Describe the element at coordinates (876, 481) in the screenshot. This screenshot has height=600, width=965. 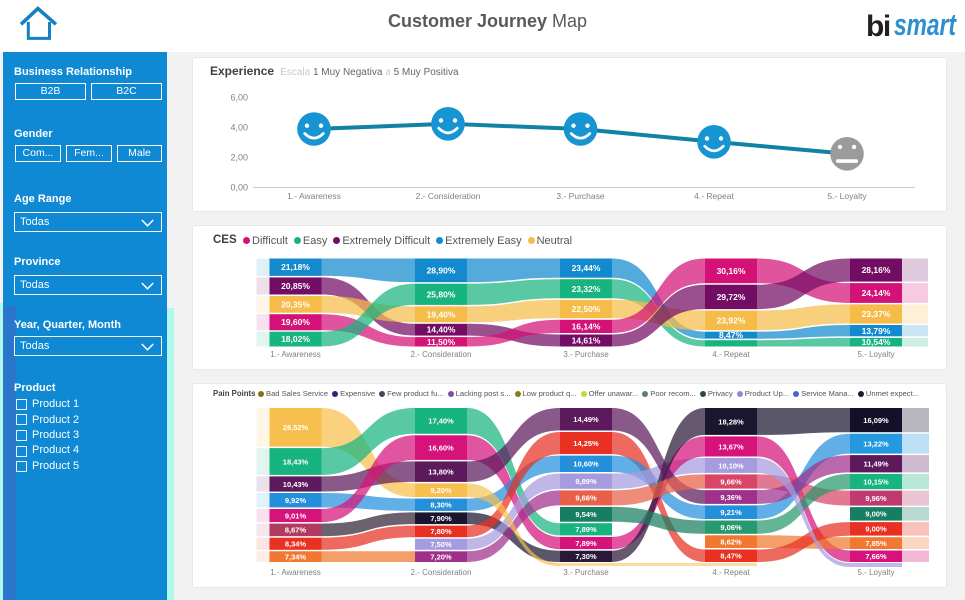
I see `svg-text: 10,15%` at that location.